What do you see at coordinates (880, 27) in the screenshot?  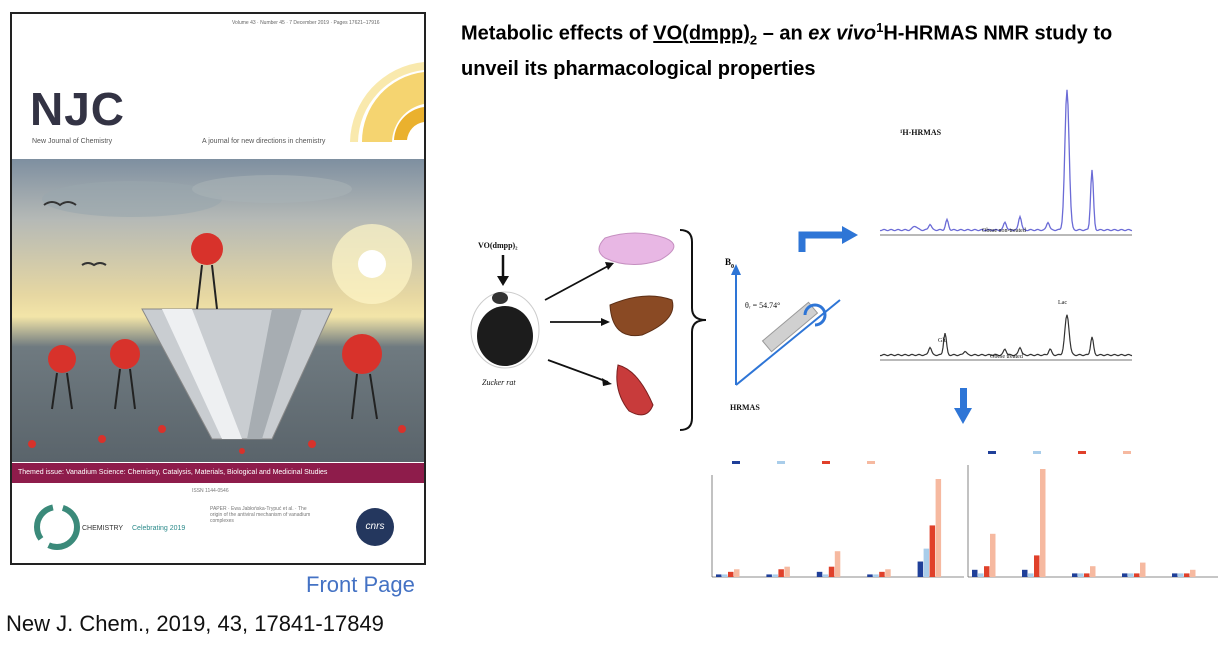 I see `title-sup: 1` at bounding box center [880, 27].